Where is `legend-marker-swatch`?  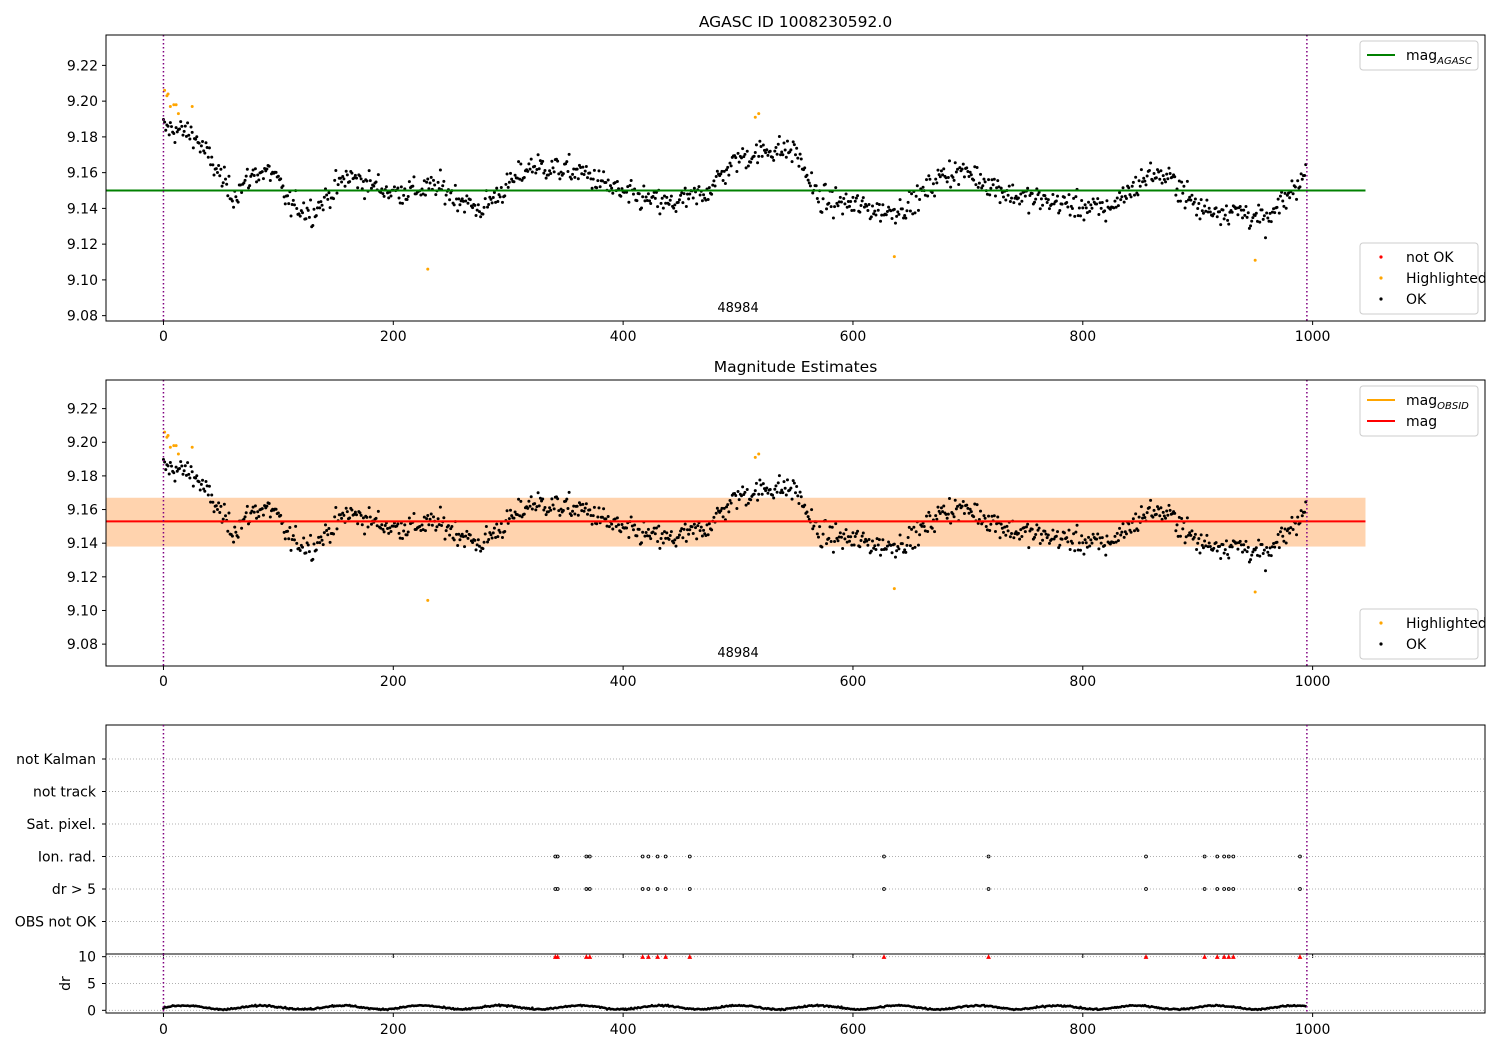 legend-marker-swatch is located at coordinates (1381, 257).